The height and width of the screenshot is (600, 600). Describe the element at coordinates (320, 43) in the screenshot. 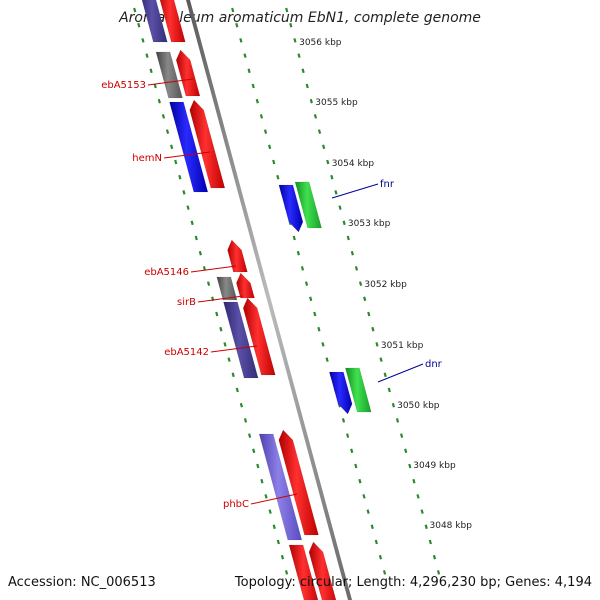

I see `scale-tick-label: 3056 kbp` at that location.